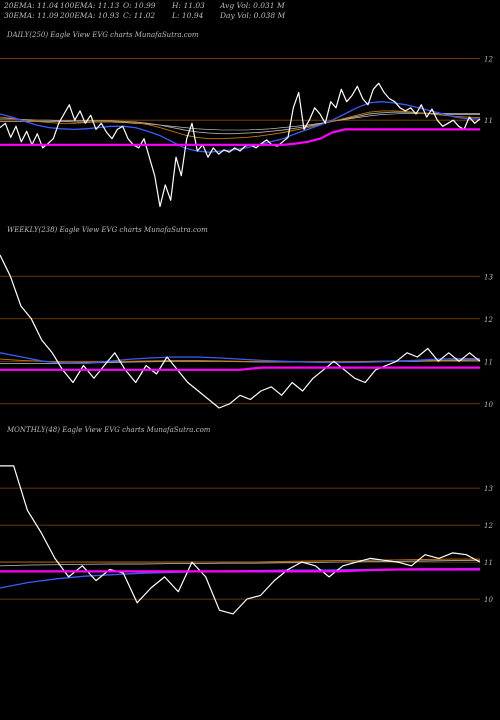 This screenshot has height=720, width=500. What do you see at coordinates (31, 15) in the screenshot?
I see `stat-30ema: 30EMA: 11.09` at bounding box center [31, 15].